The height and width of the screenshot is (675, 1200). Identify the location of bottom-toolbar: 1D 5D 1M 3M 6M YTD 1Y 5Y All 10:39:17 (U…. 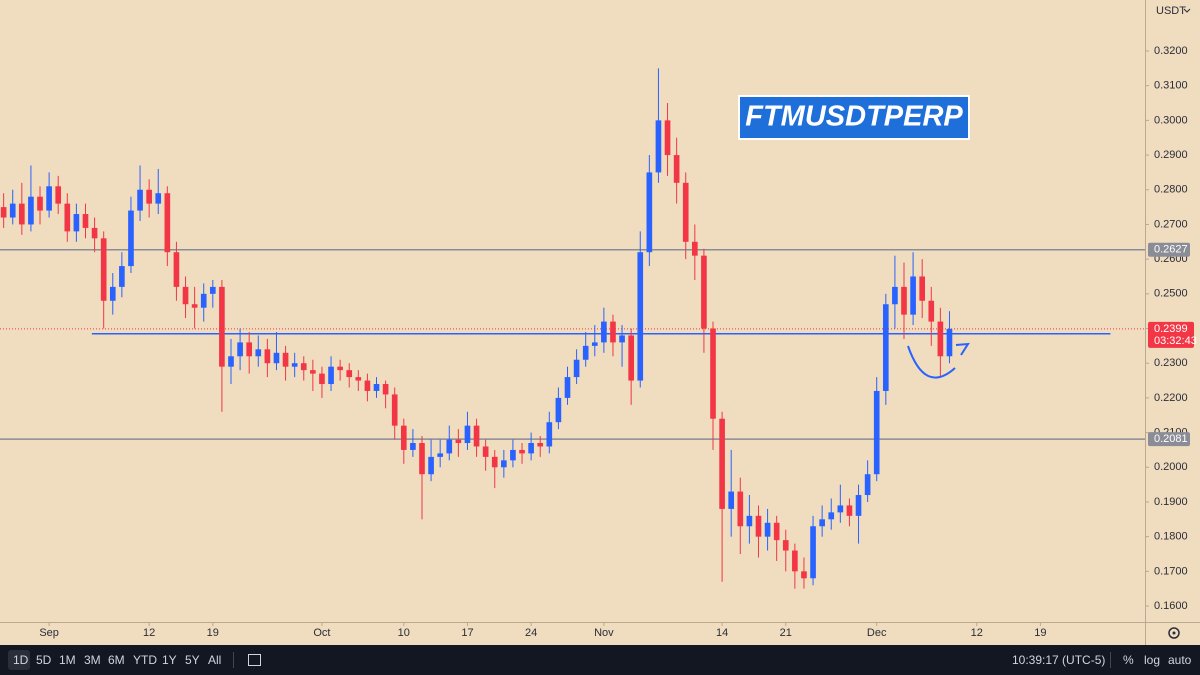
(600, 660).